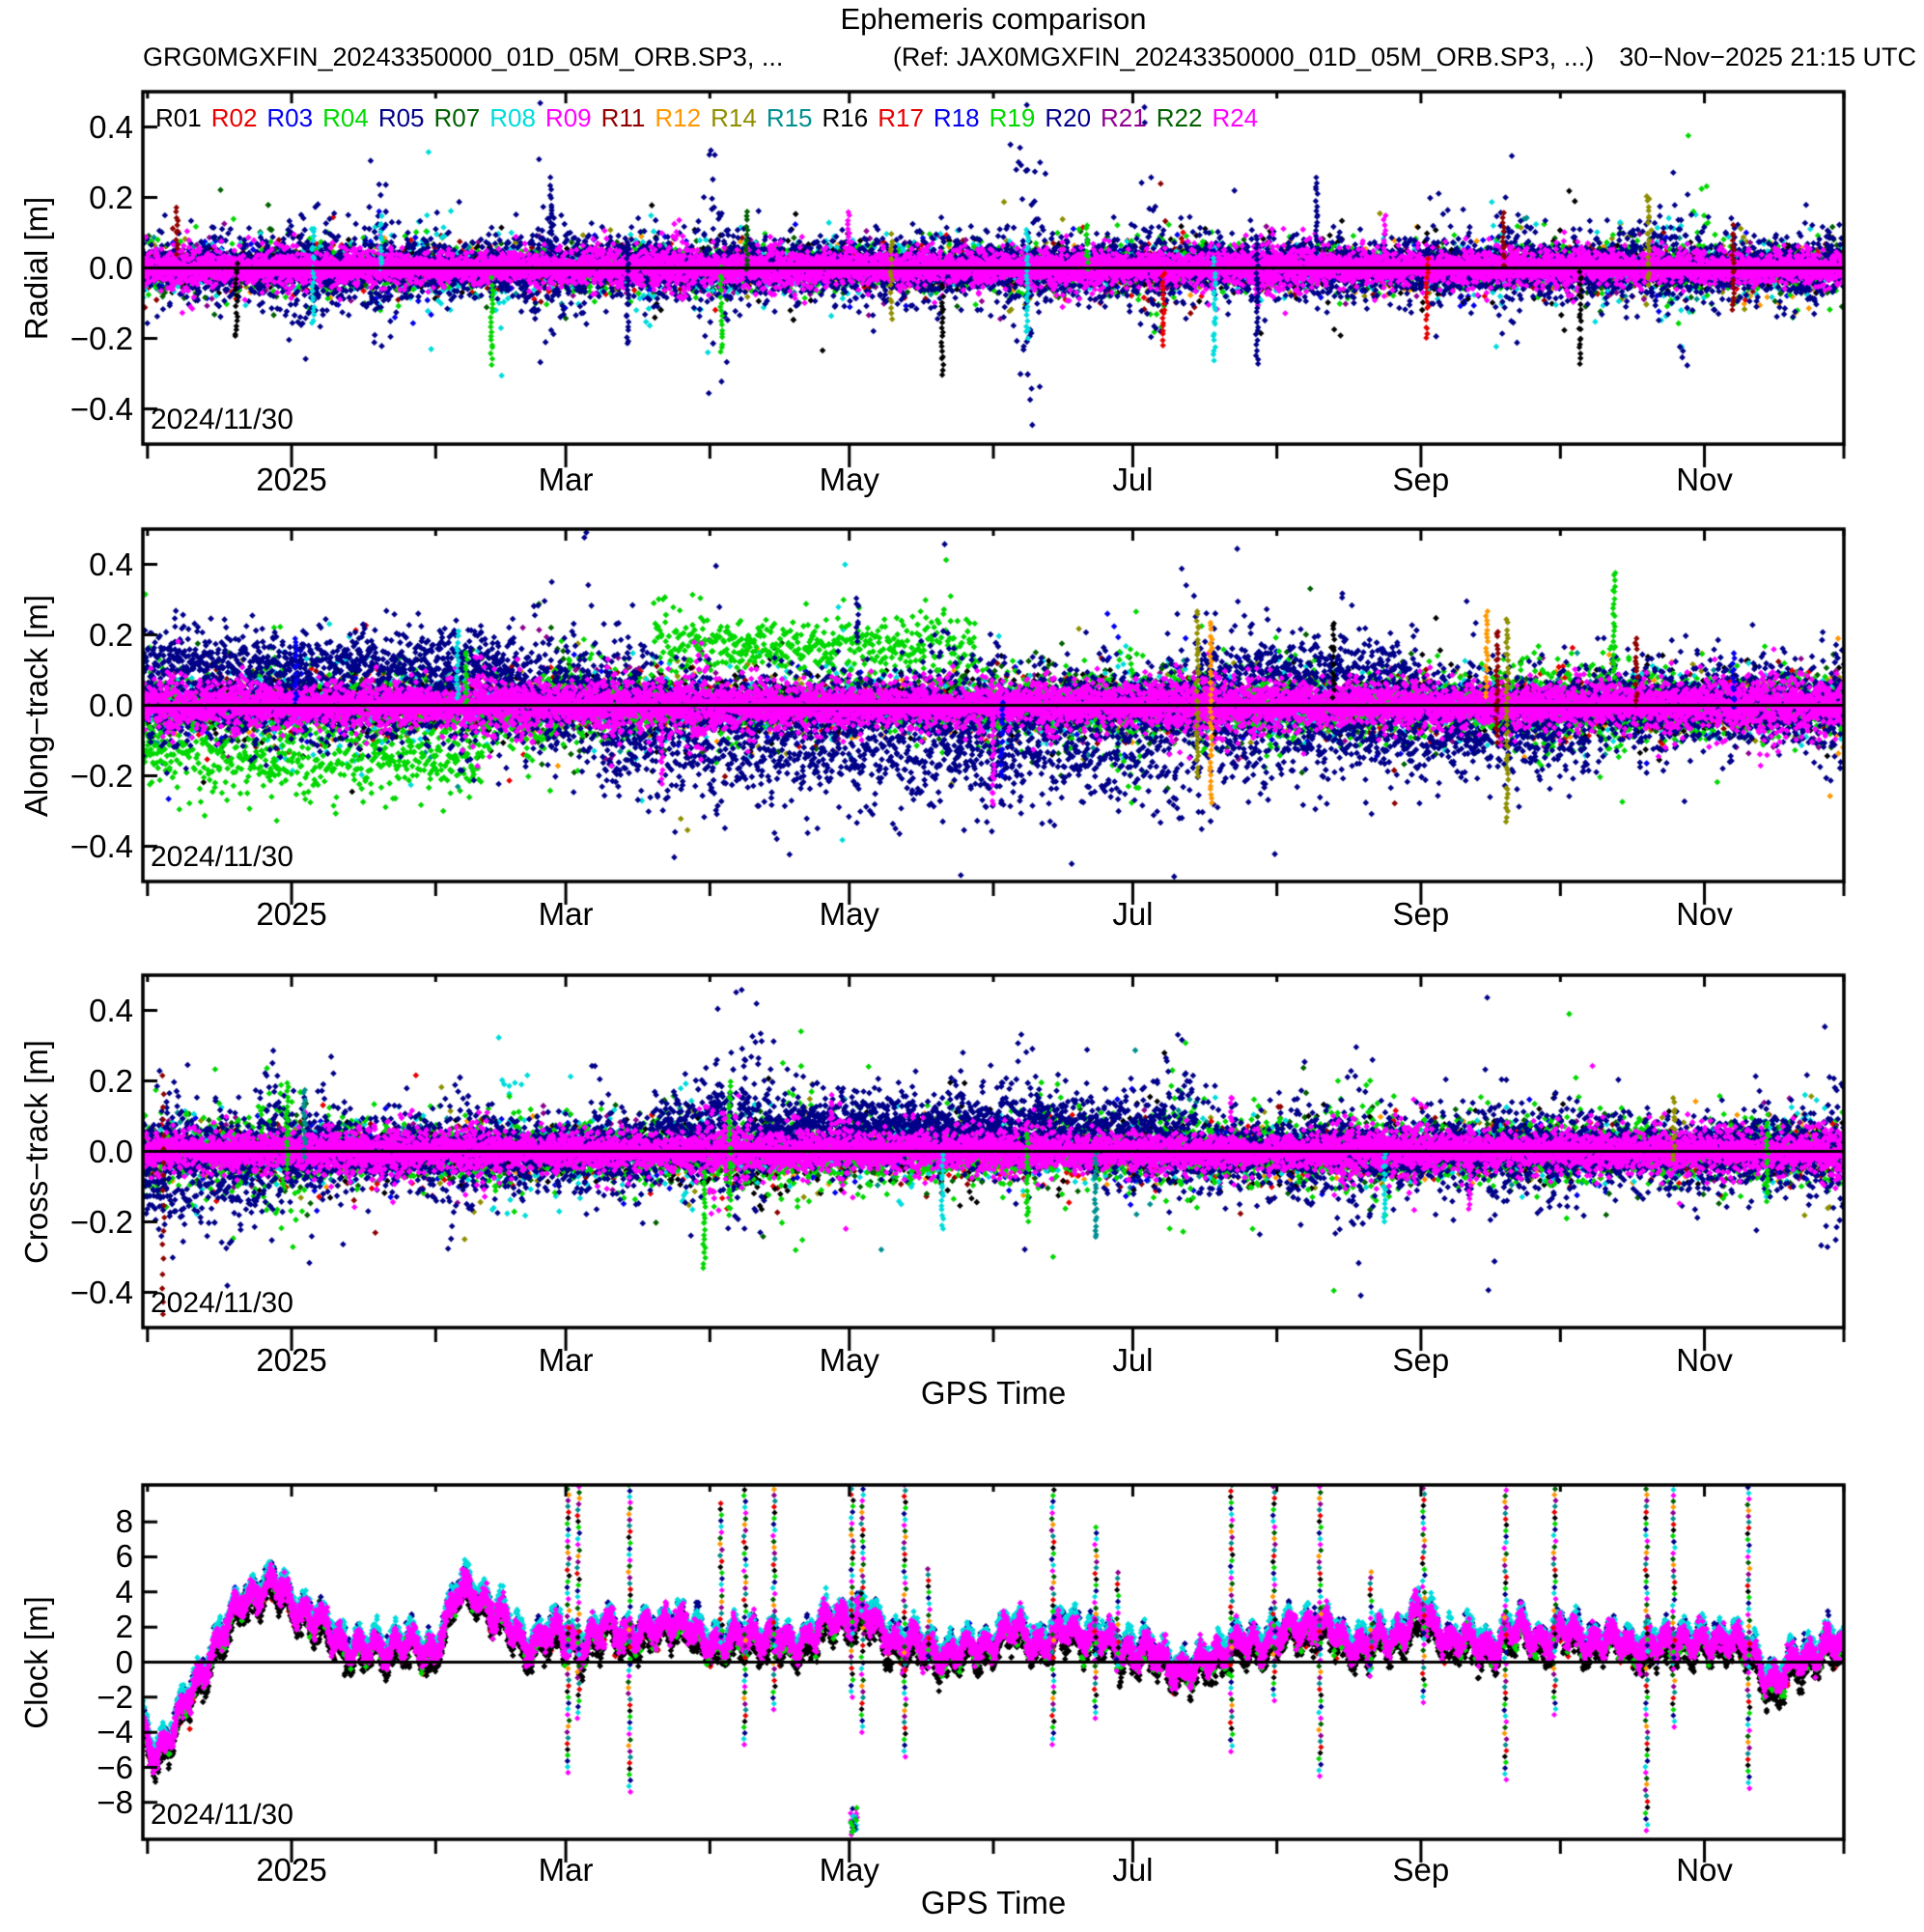 This screenshot has height=1932, width=1924. What do you see at coordinates (845, 118) in the screenshot?
I see `legend-entry-R16: R16` at bounding box center [845, 118].